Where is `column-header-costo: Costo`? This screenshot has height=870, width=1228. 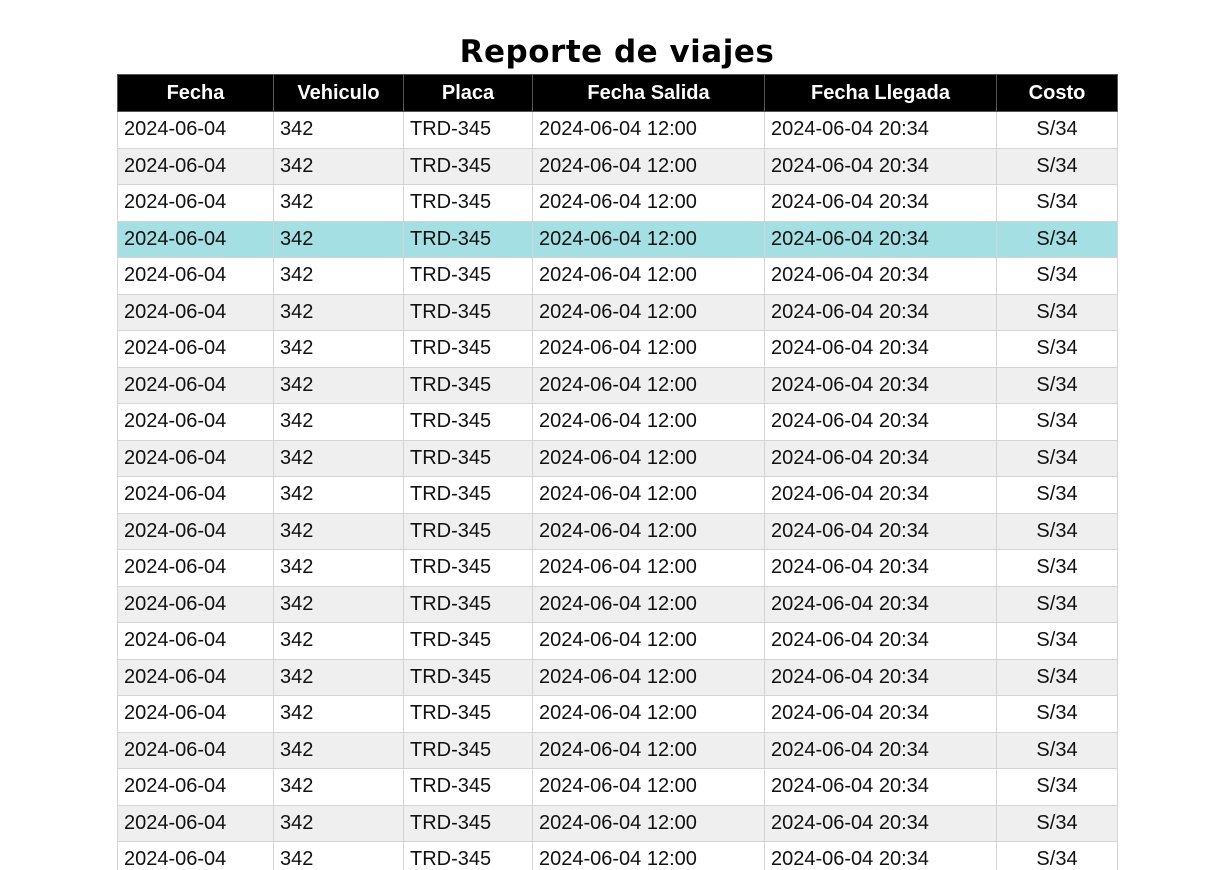 column-header-costo: Costo is located at coordinates (1057, 93).